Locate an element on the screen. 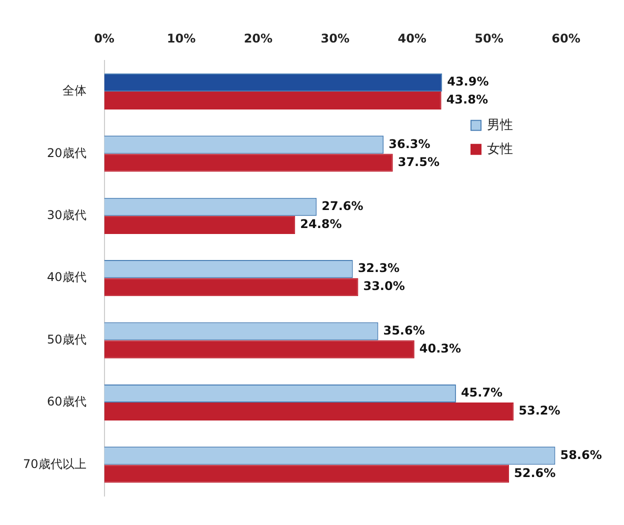  x-tick-label: 10% is located at coordinates (181, 38).